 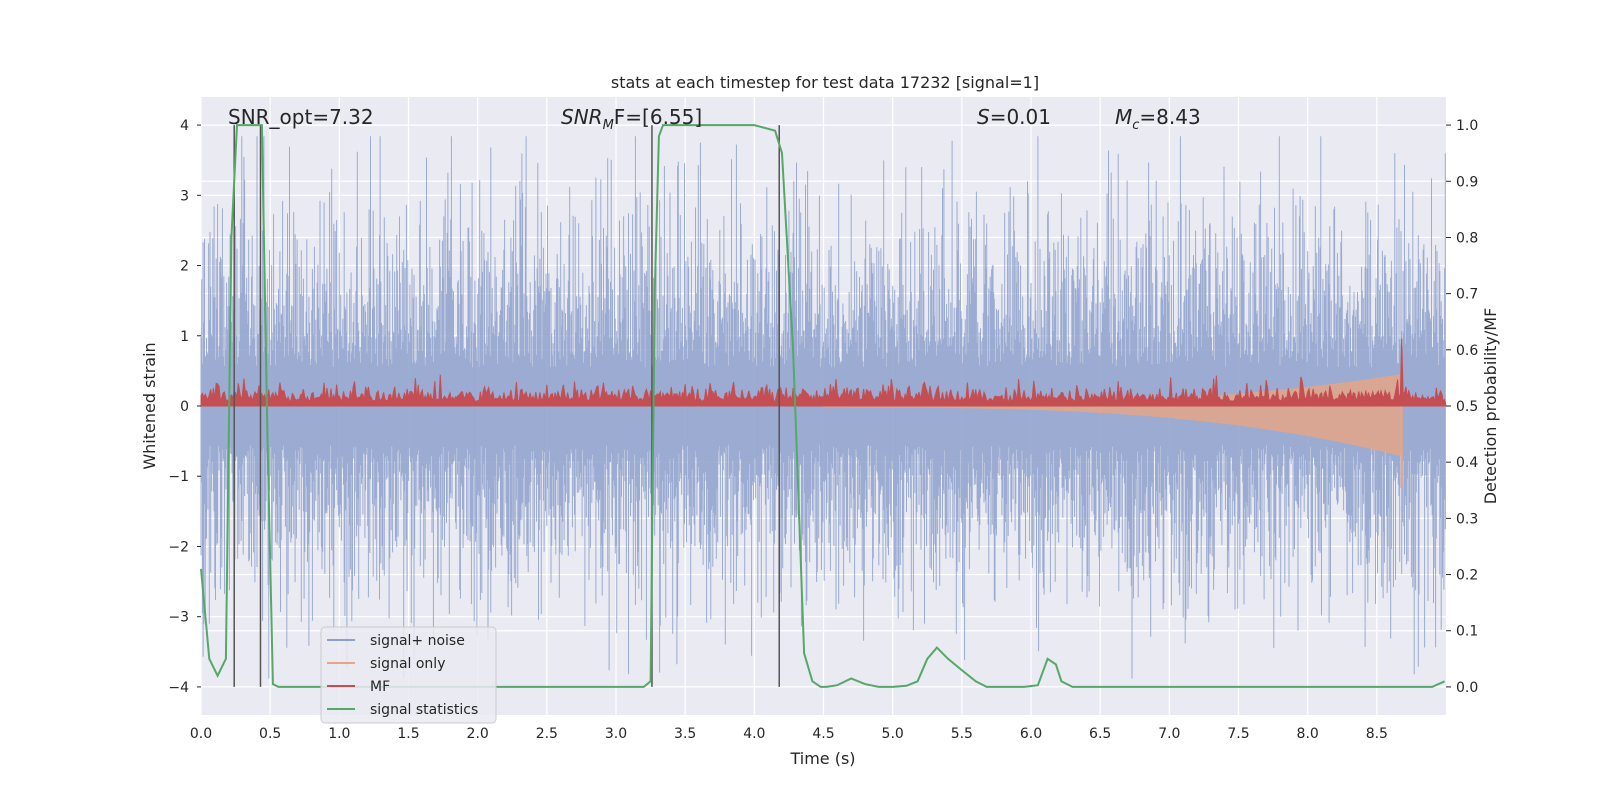 I want to click on mc-sub: c, so click(x=1135, y=125).